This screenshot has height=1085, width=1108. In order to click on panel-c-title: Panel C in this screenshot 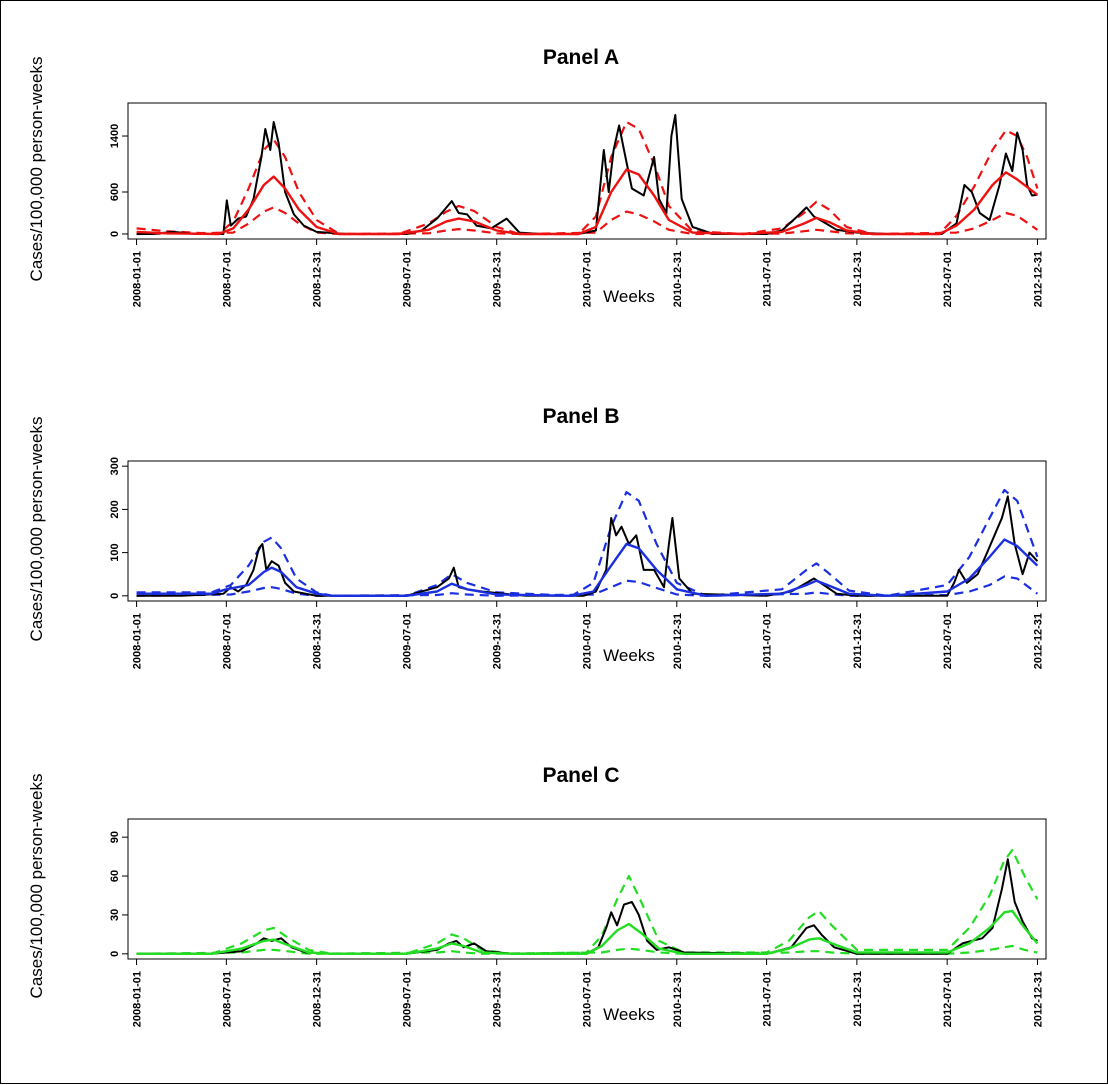, I will do `click(580, 775)`.